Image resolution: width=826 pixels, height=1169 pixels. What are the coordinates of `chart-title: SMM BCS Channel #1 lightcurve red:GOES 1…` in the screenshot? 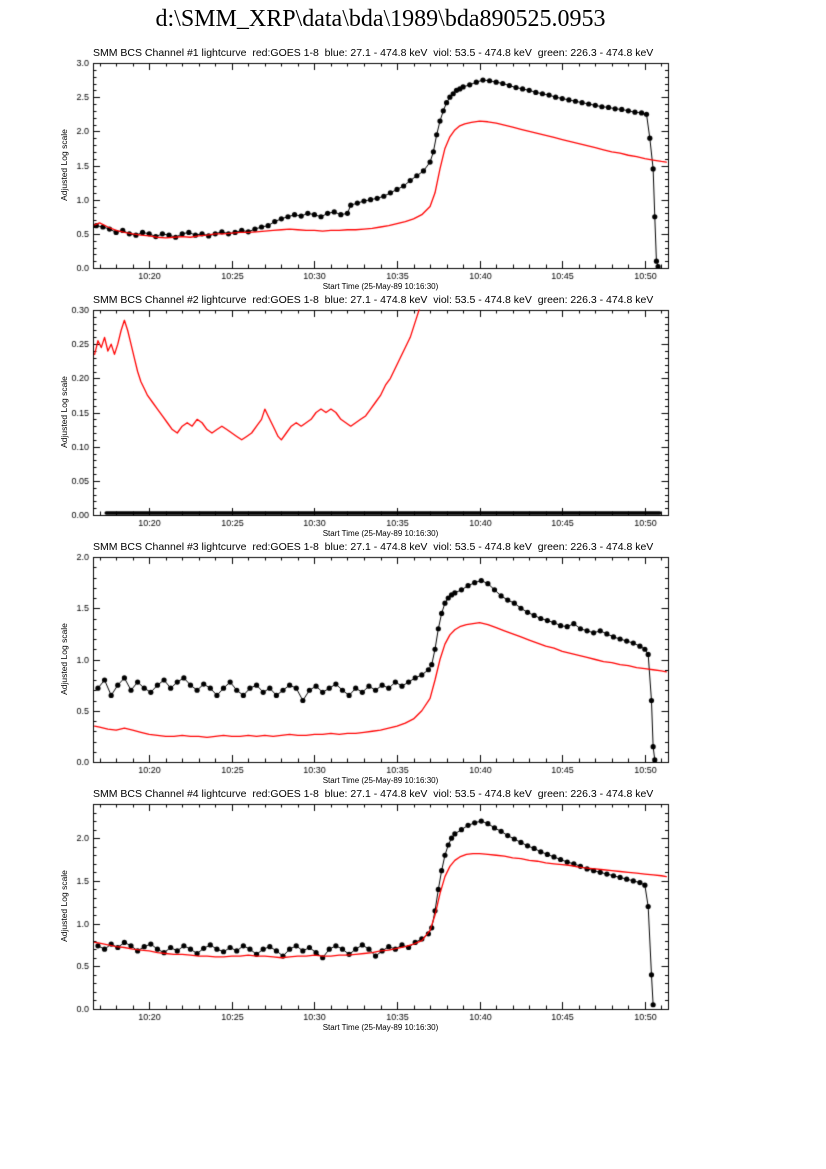 It's located at (373, 53).